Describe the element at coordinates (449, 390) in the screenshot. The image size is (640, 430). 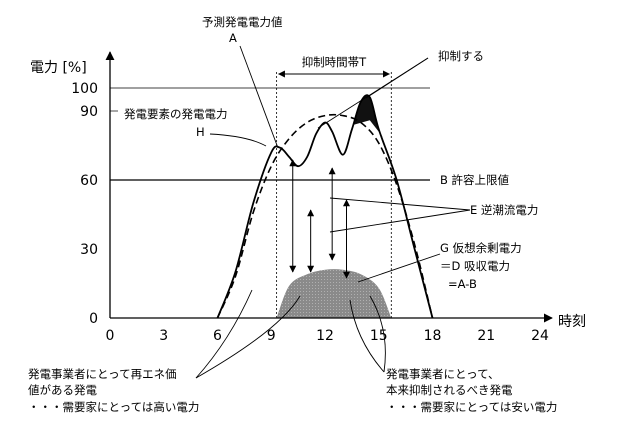
I see `note-right-2: 本来抑制されるべき発電` at that location.